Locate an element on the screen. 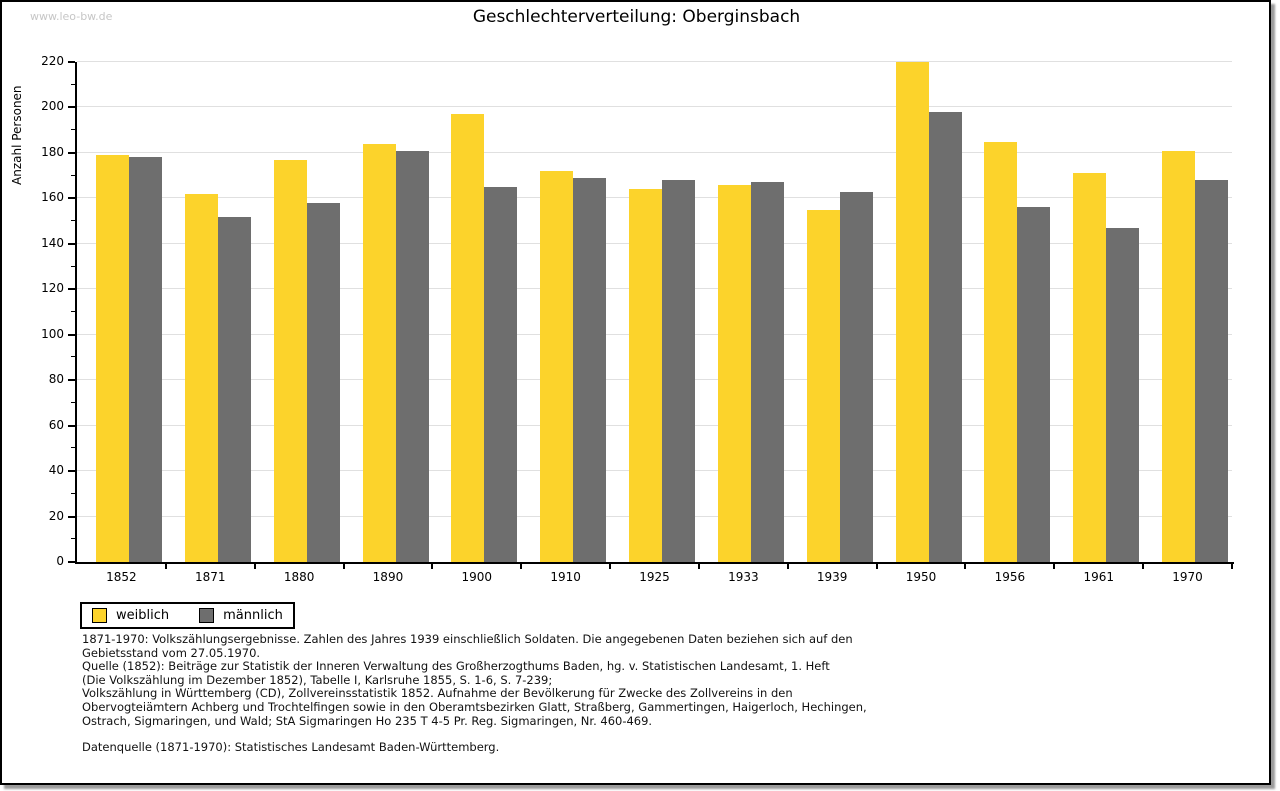 The height and width of the screenshot is (791, 1280). y-tick-label-0: 0 is located at coordinates (60, 561).